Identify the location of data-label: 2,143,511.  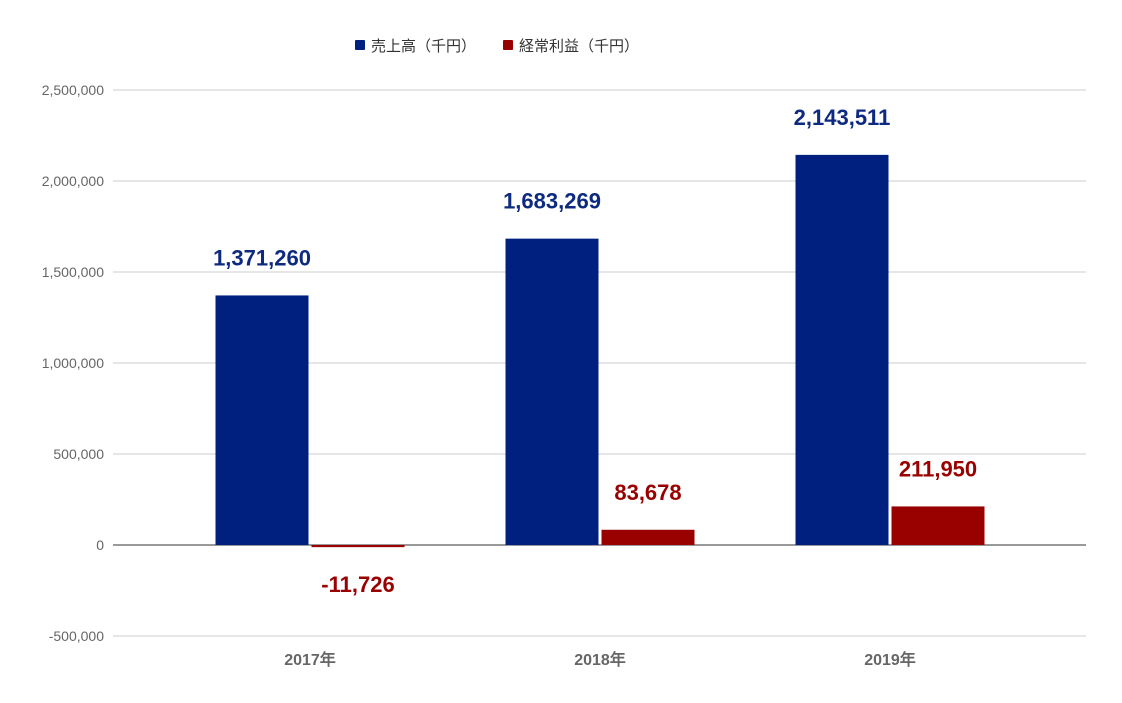
(842, 117).